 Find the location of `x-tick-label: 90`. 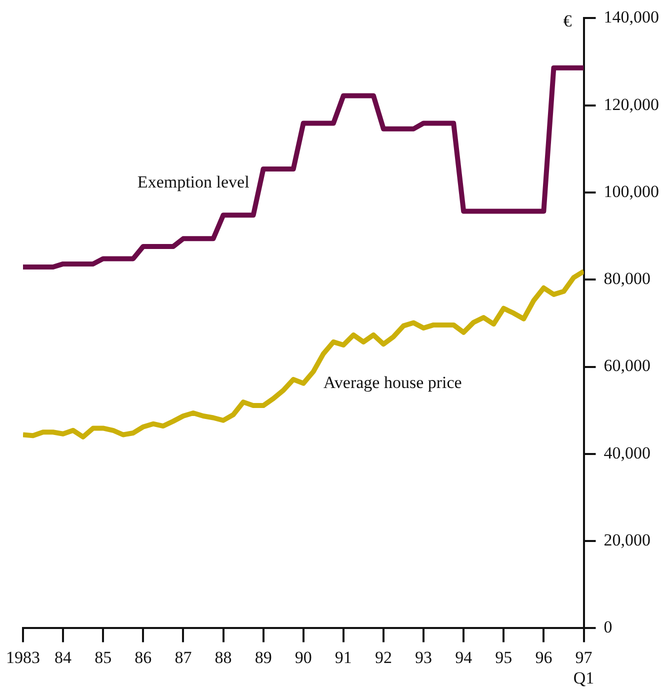

x-tick-label: 90 is located at coordinates (303, 657).